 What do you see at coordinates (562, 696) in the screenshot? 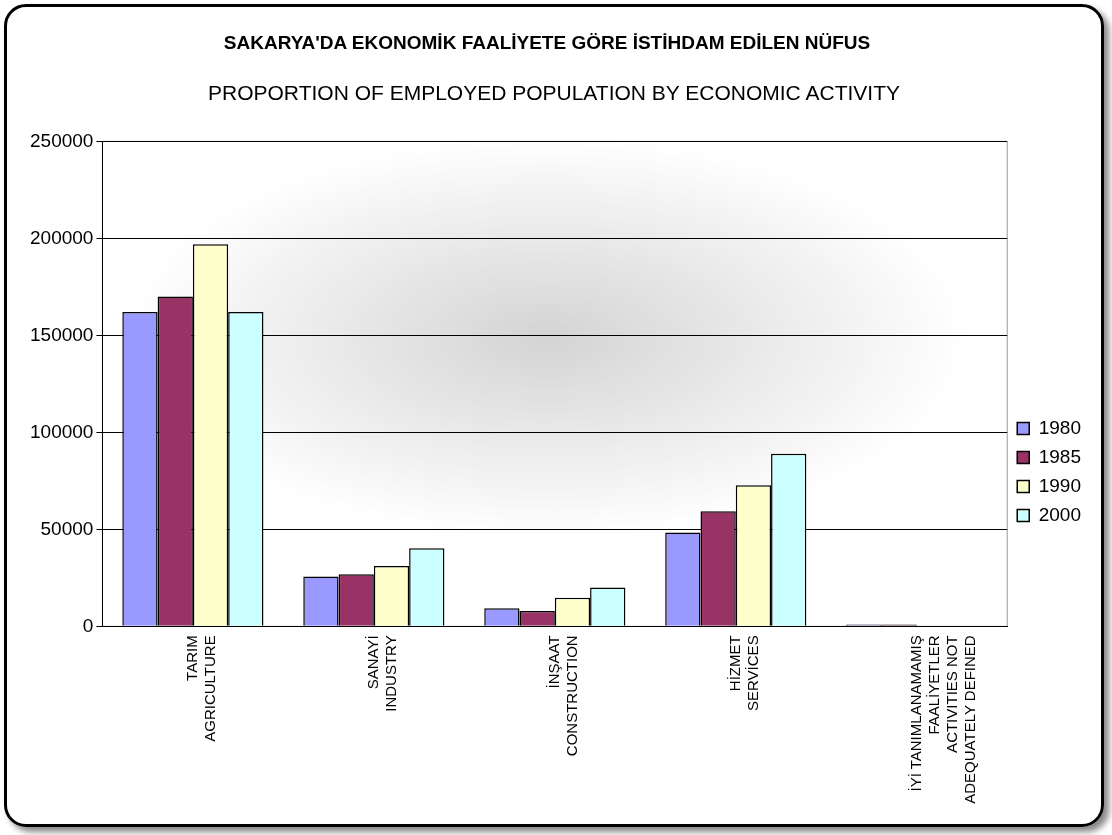
I see `x-tick-label: İNŞAAT CONSTRUCTION` at bounding box center [562, 696].